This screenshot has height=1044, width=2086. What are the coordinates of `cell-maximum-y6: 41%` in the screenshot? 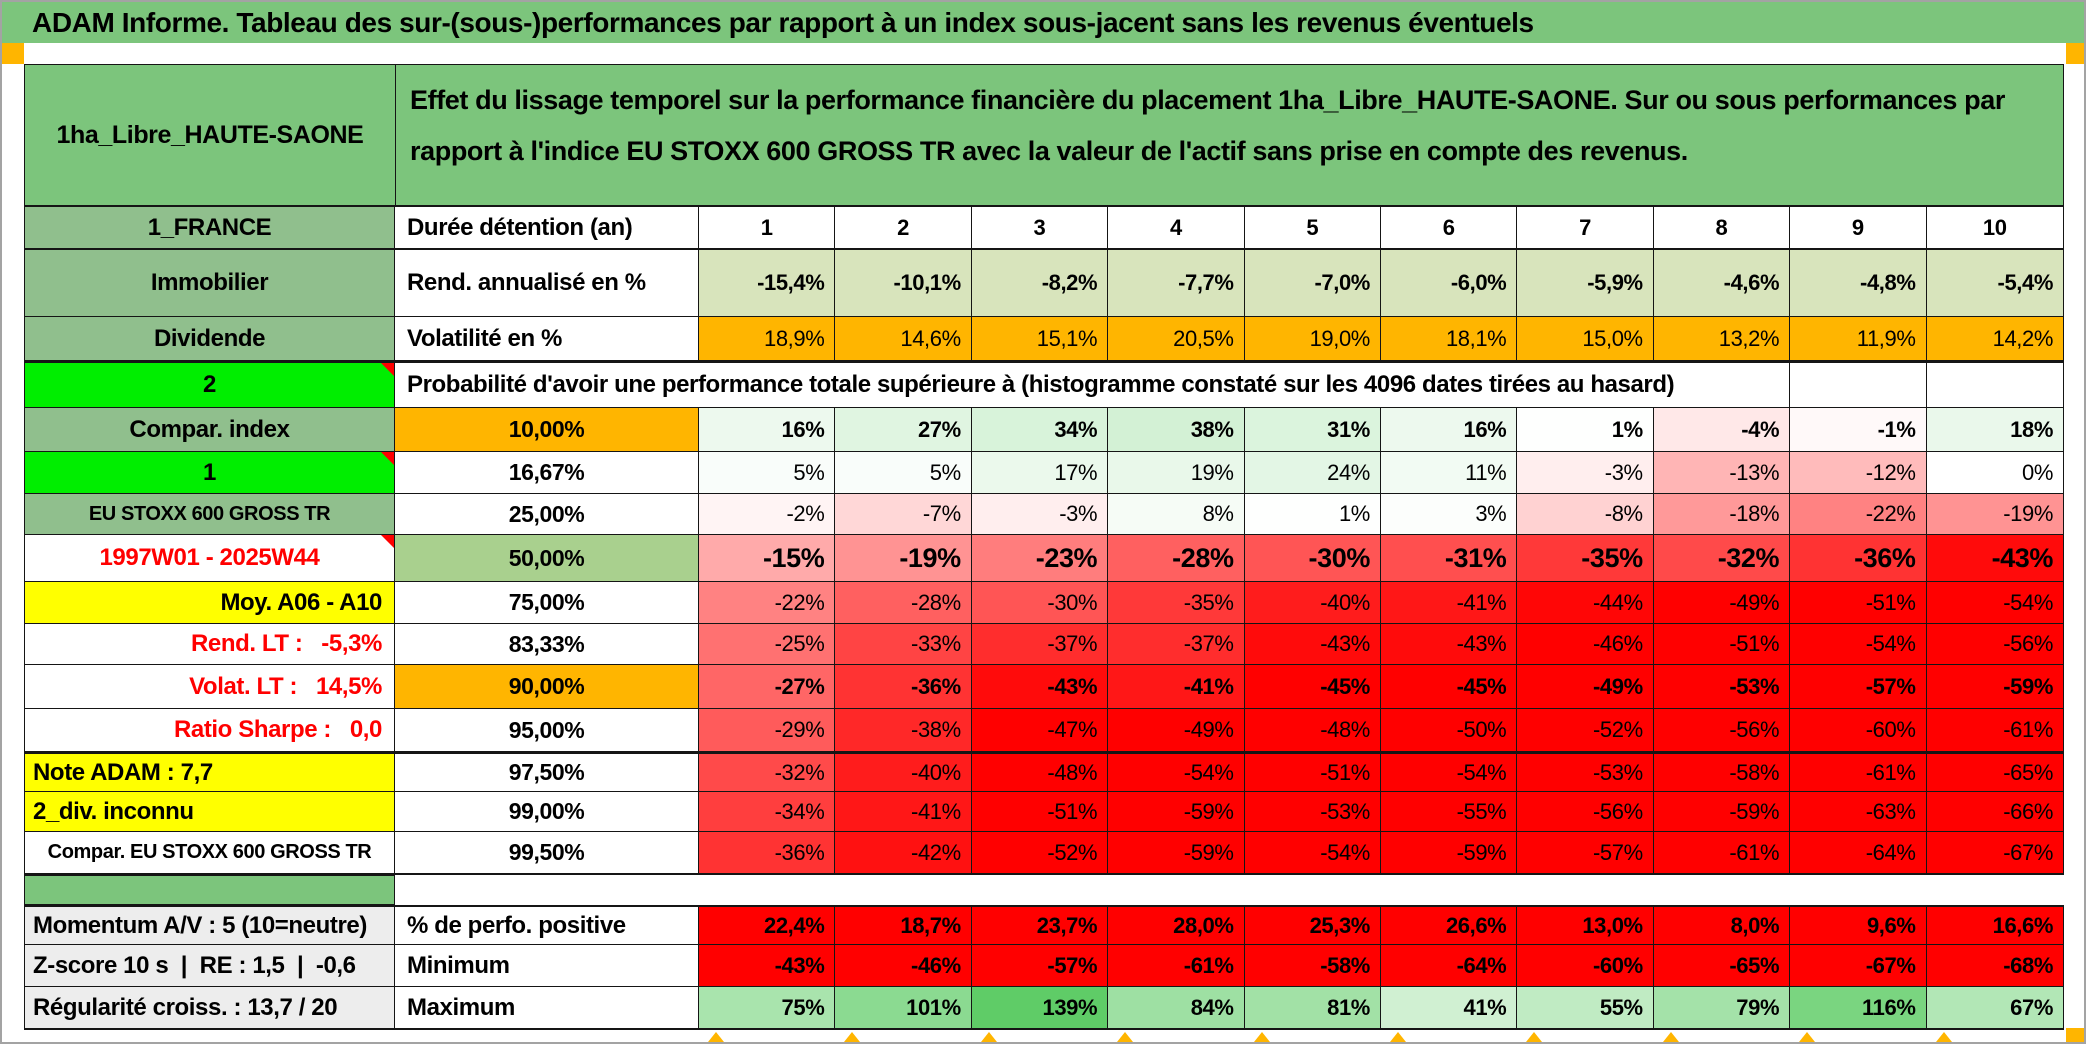 It's located at (1449, 1008).